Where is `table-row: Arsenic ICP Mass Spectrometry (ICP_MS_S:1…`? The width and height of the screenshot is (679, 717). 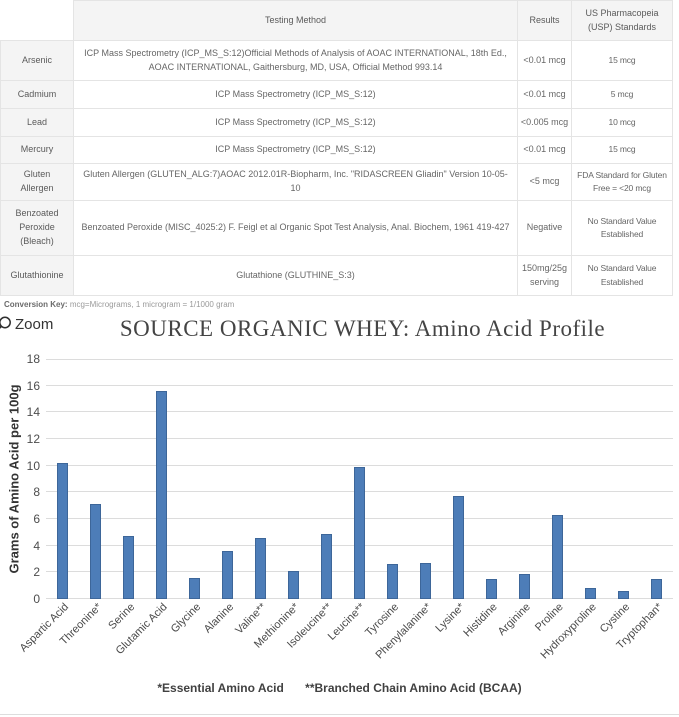 table-row: Arsenic ICP Mass Spectrometry (ICP_MS_S:1… is located at coordinates (336, 60).